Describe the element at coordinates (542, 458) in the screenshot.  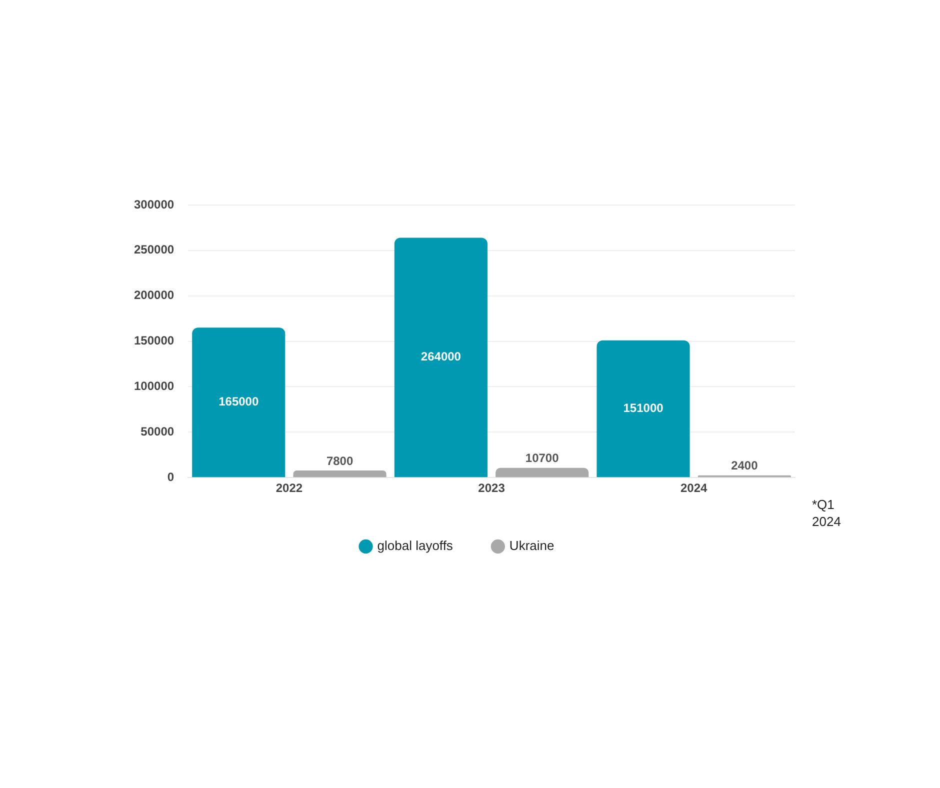
I see `data-label: 10700` at that location.